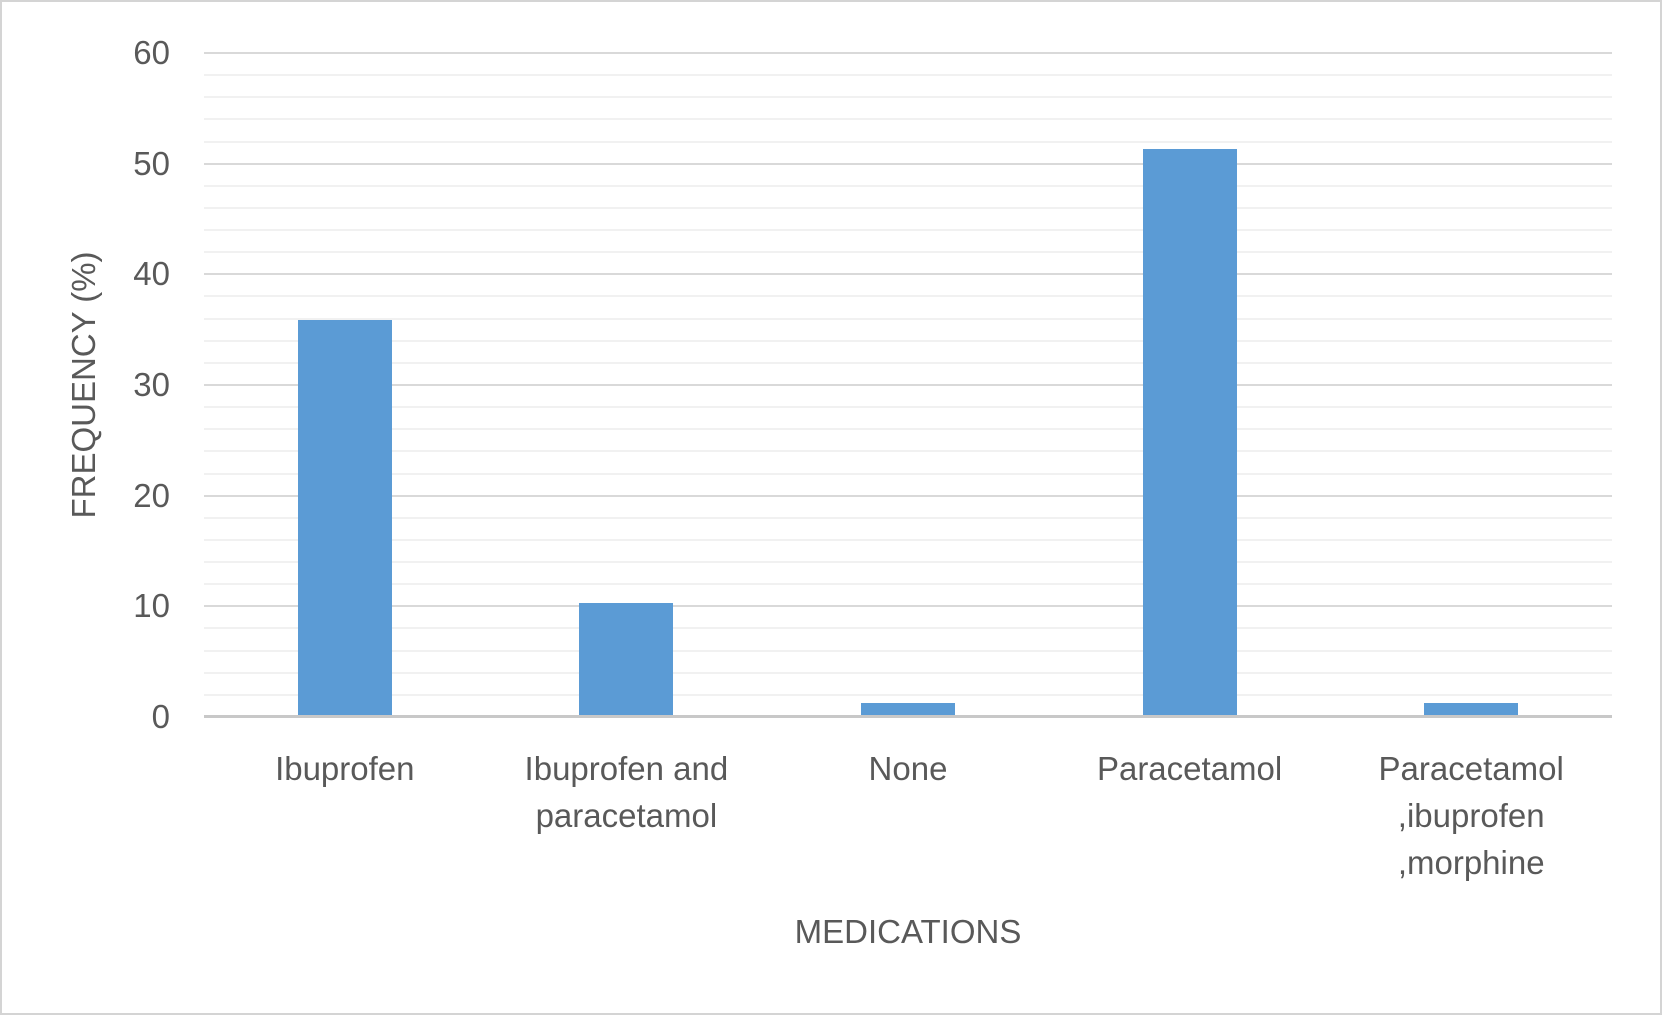  Describe the element at coordinates (1471, 815) in the screenshot. I see `x-category-label-5: Paracetamol ,ibuprofen ,morphine` at that location.